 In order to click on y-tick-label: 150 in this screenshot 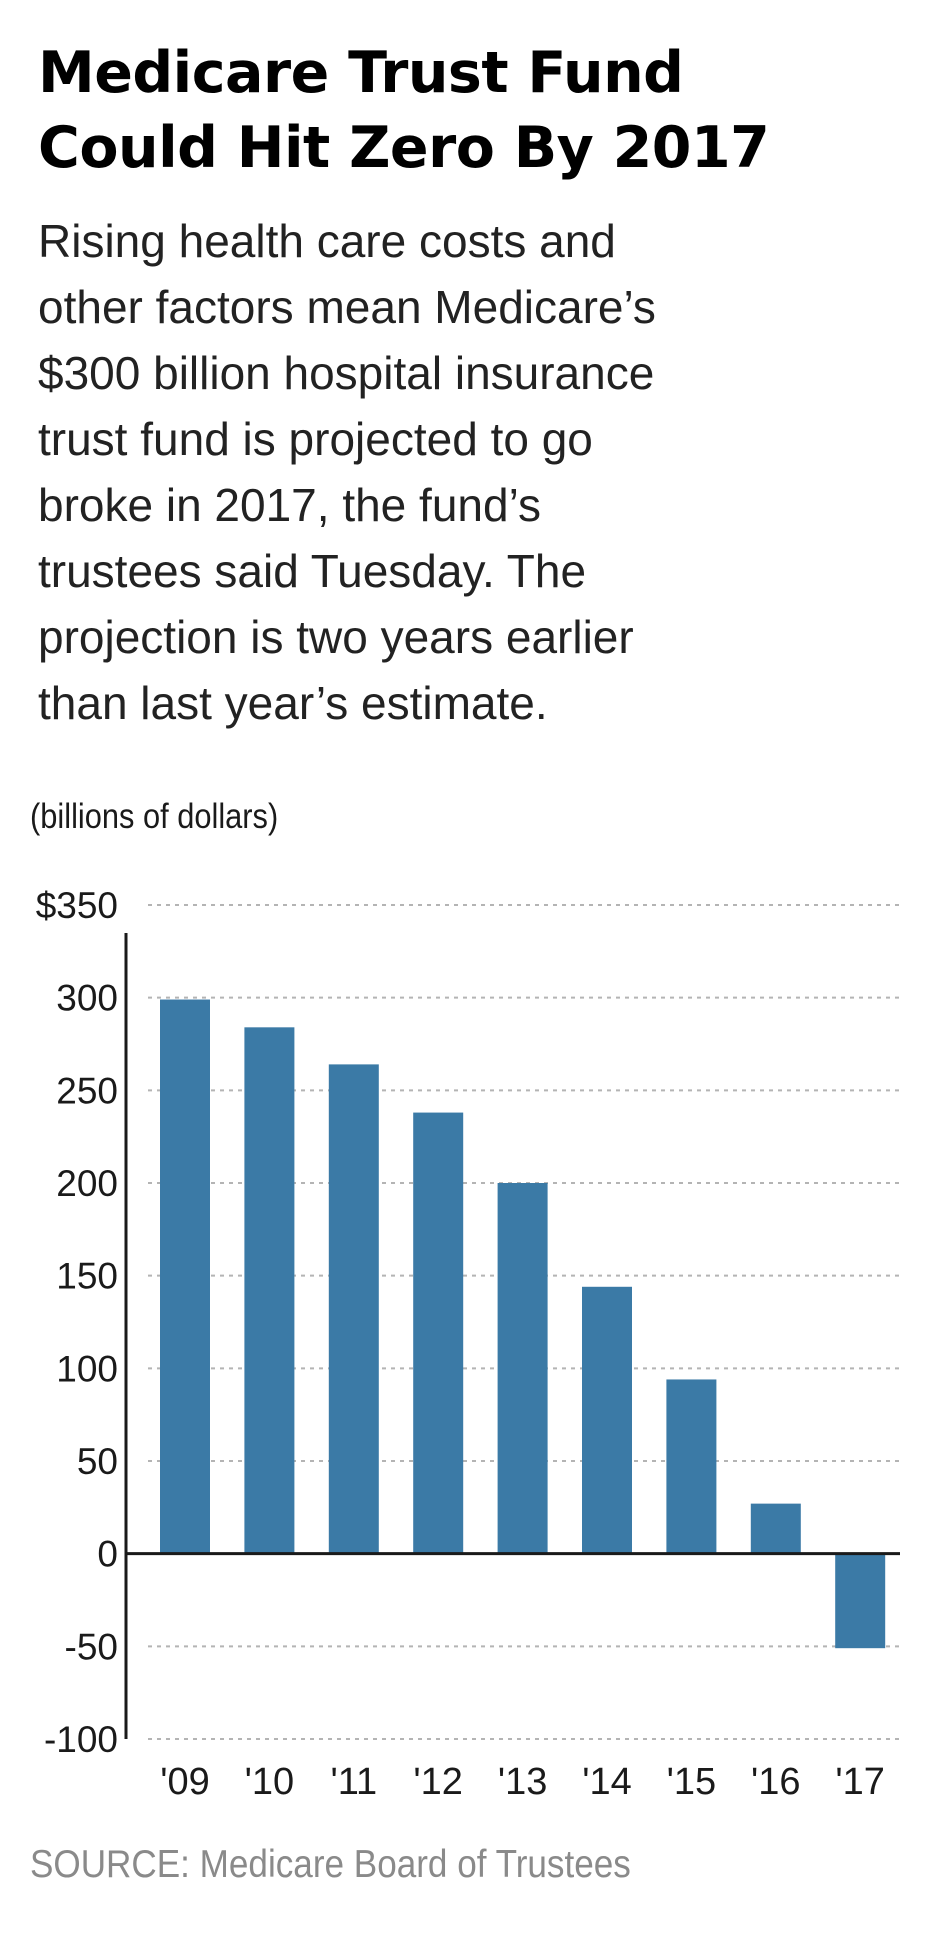, I will do `click(87, 1276)`.